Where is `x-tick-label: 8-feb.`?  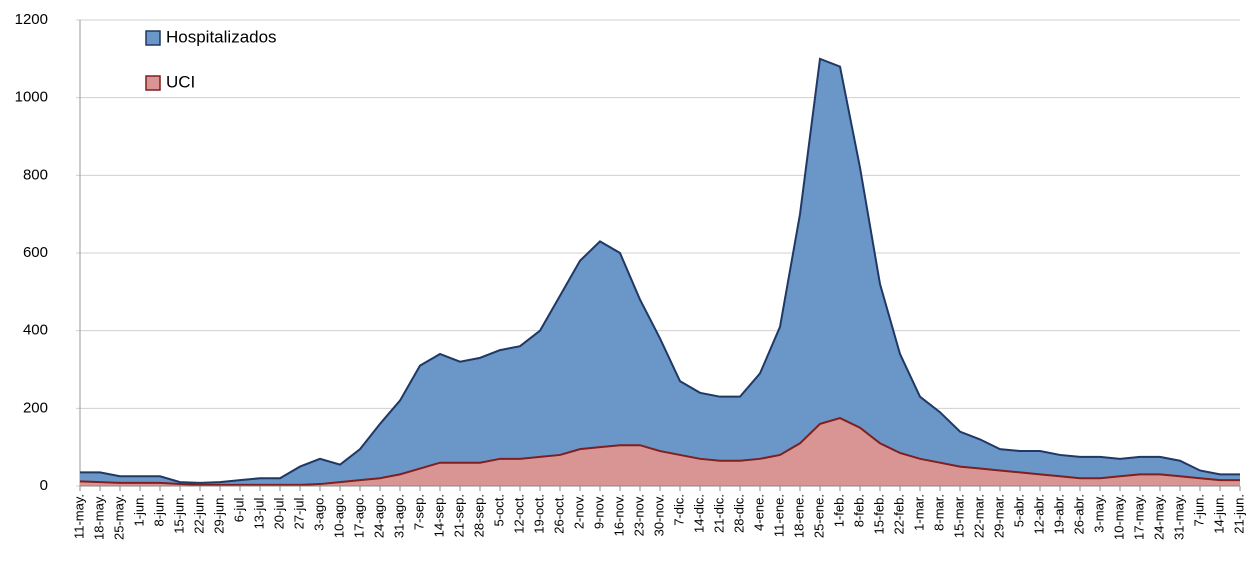
x-tick-label: 8-feb. is located at coordinates (858, 510).